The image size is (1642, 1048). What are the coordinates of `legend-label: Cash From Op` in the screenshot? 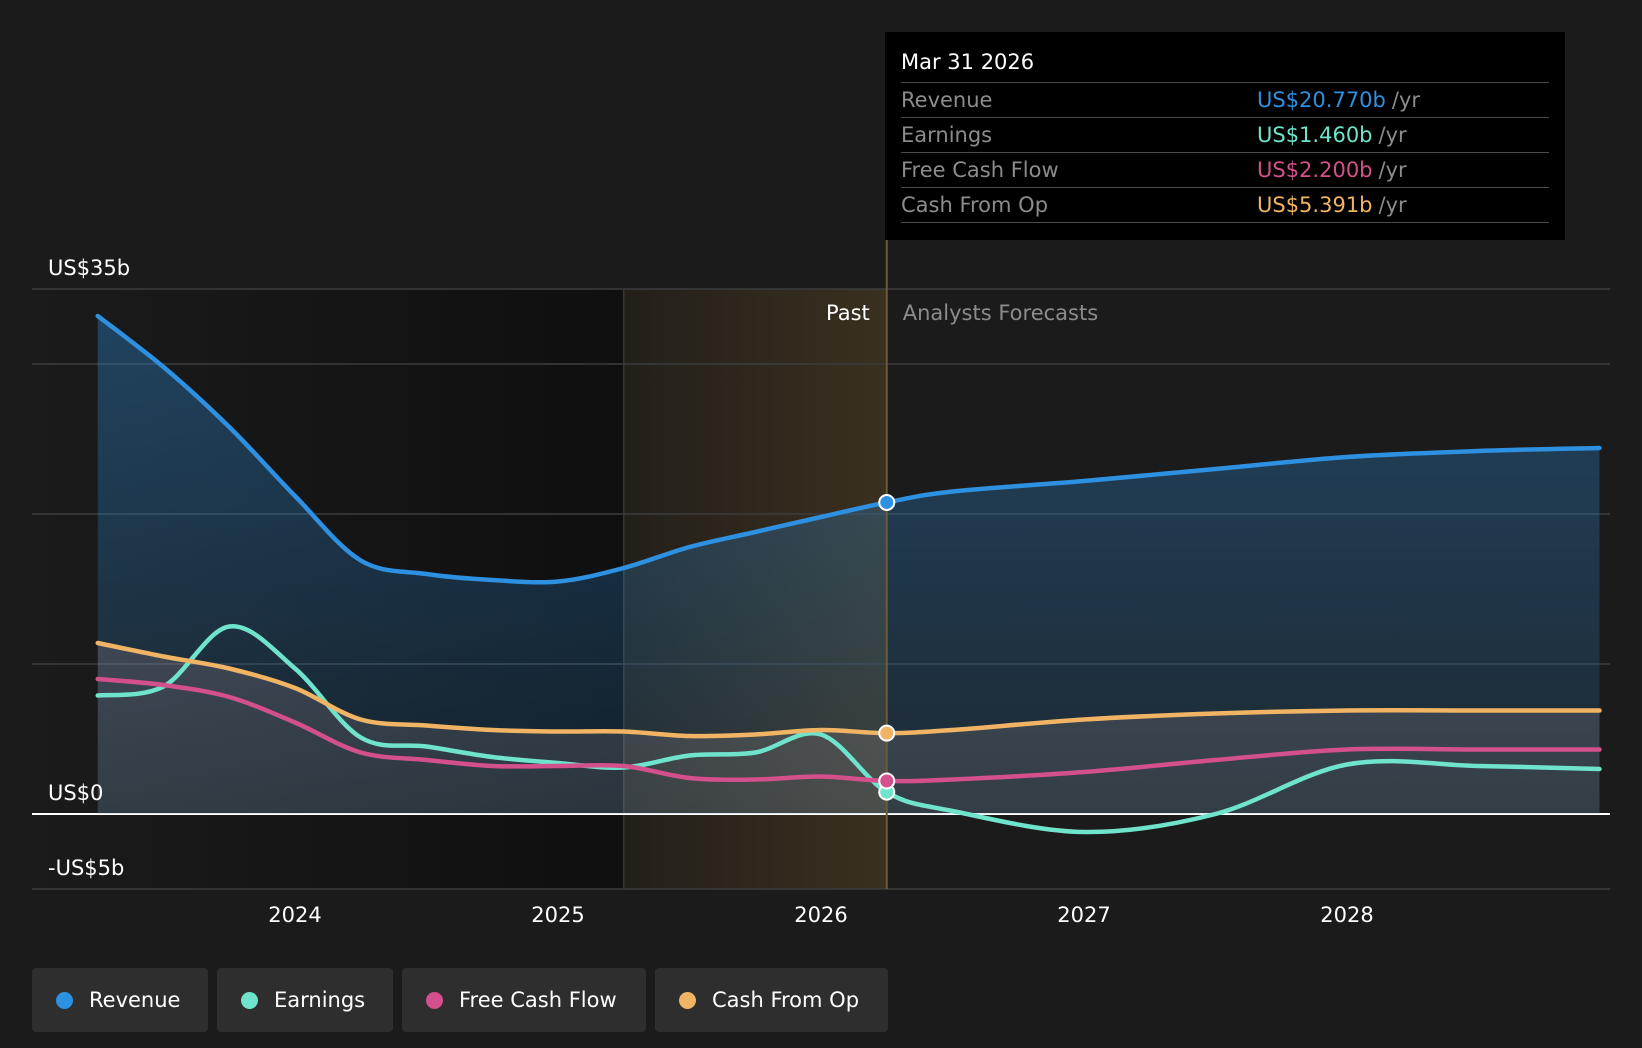 It's located at (786, 1000).